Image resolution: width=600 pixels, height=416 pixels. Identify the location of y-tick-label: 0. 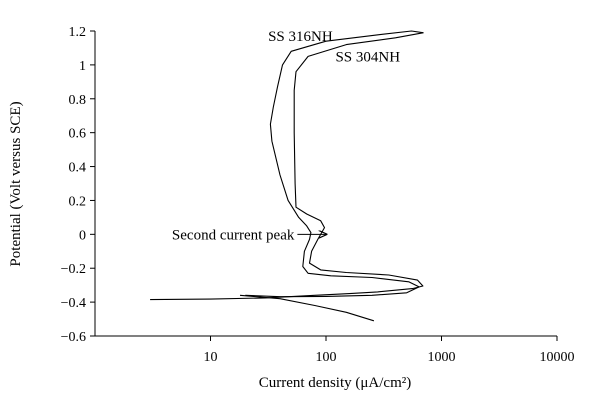
(82, 235).